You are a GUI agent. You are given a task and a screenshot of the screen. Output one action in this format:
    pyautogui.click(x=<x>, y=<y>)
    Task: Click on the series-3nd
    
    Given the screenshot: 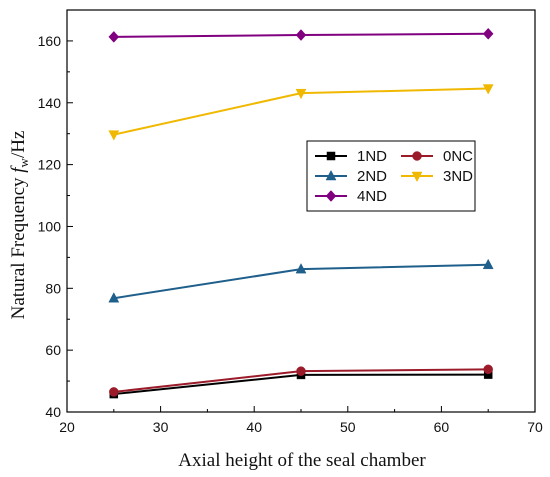 What is the action you would take?
    pyautogui.click(x=301, y=112)
    